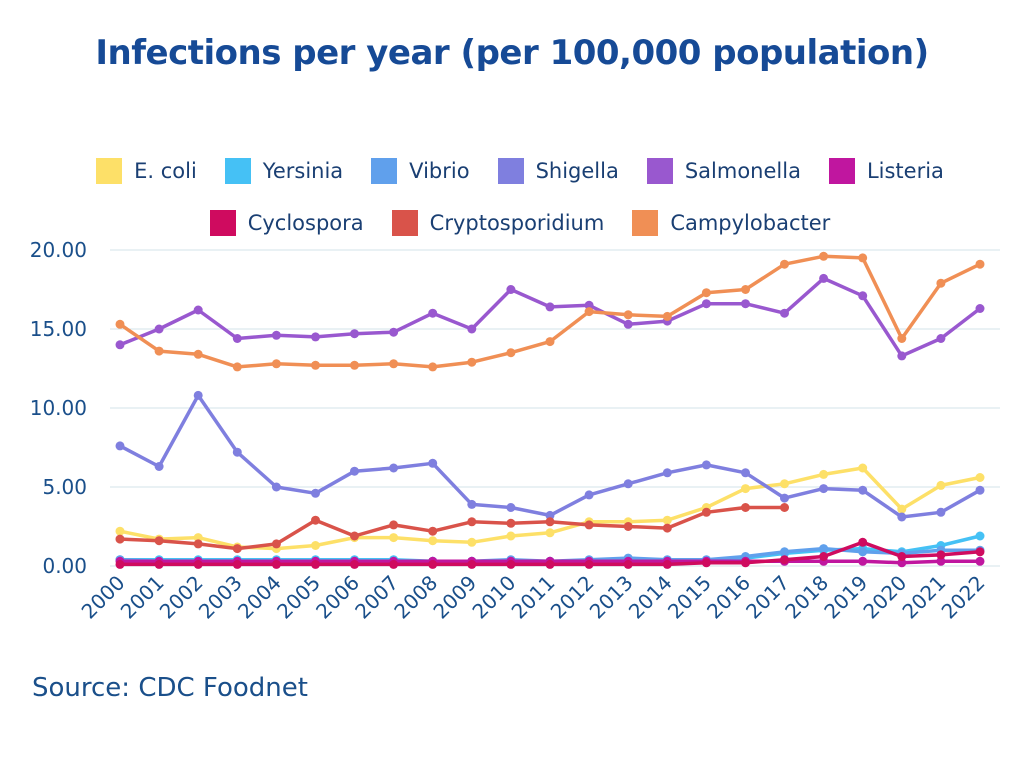 The width and height of the screenshot is (1024, 768). I want to click on x-tick-label: 2001, so click(142, 597).